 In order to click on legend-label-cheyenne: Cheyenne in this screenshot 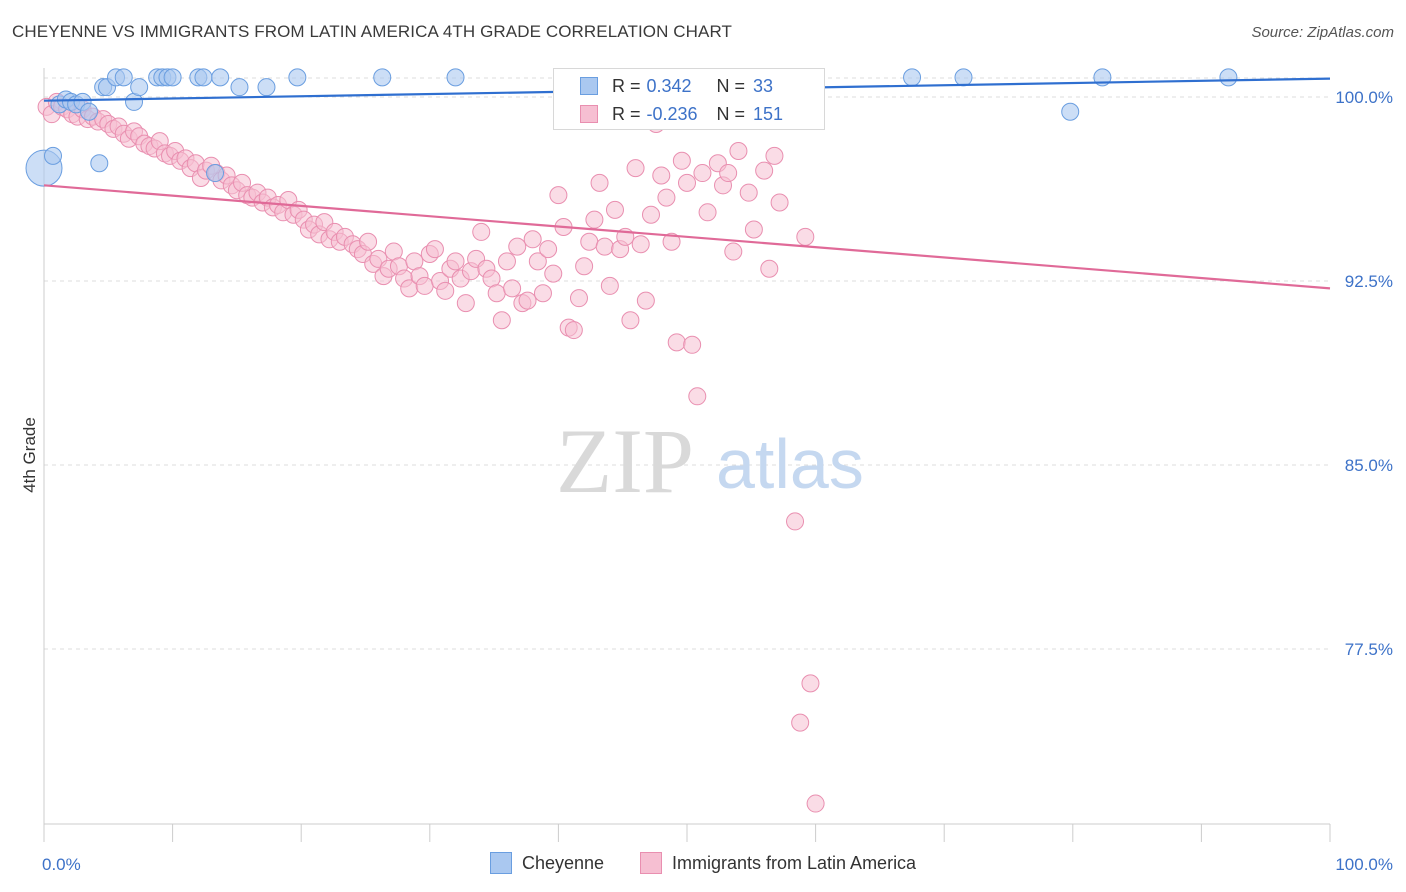, I will do `click(563, 862)`.